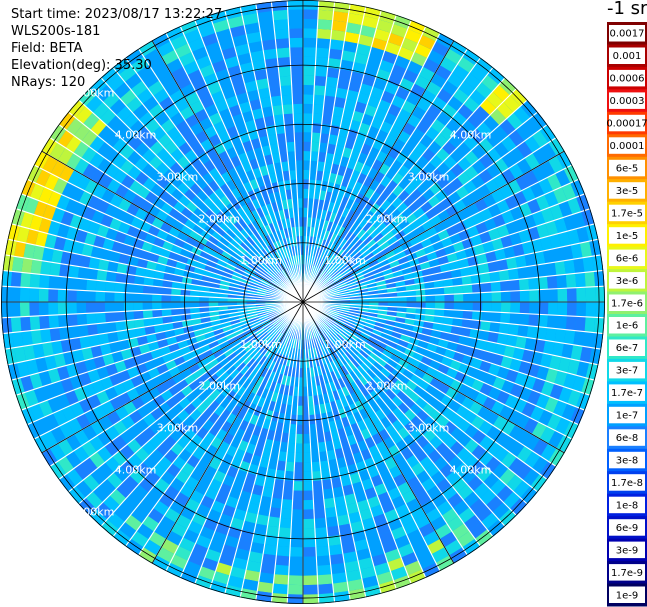  Describe the element at coordinates (117, 14) in the screenshot. I see `start-time: Start time: 2023/08/17 13:22:27` at that location.